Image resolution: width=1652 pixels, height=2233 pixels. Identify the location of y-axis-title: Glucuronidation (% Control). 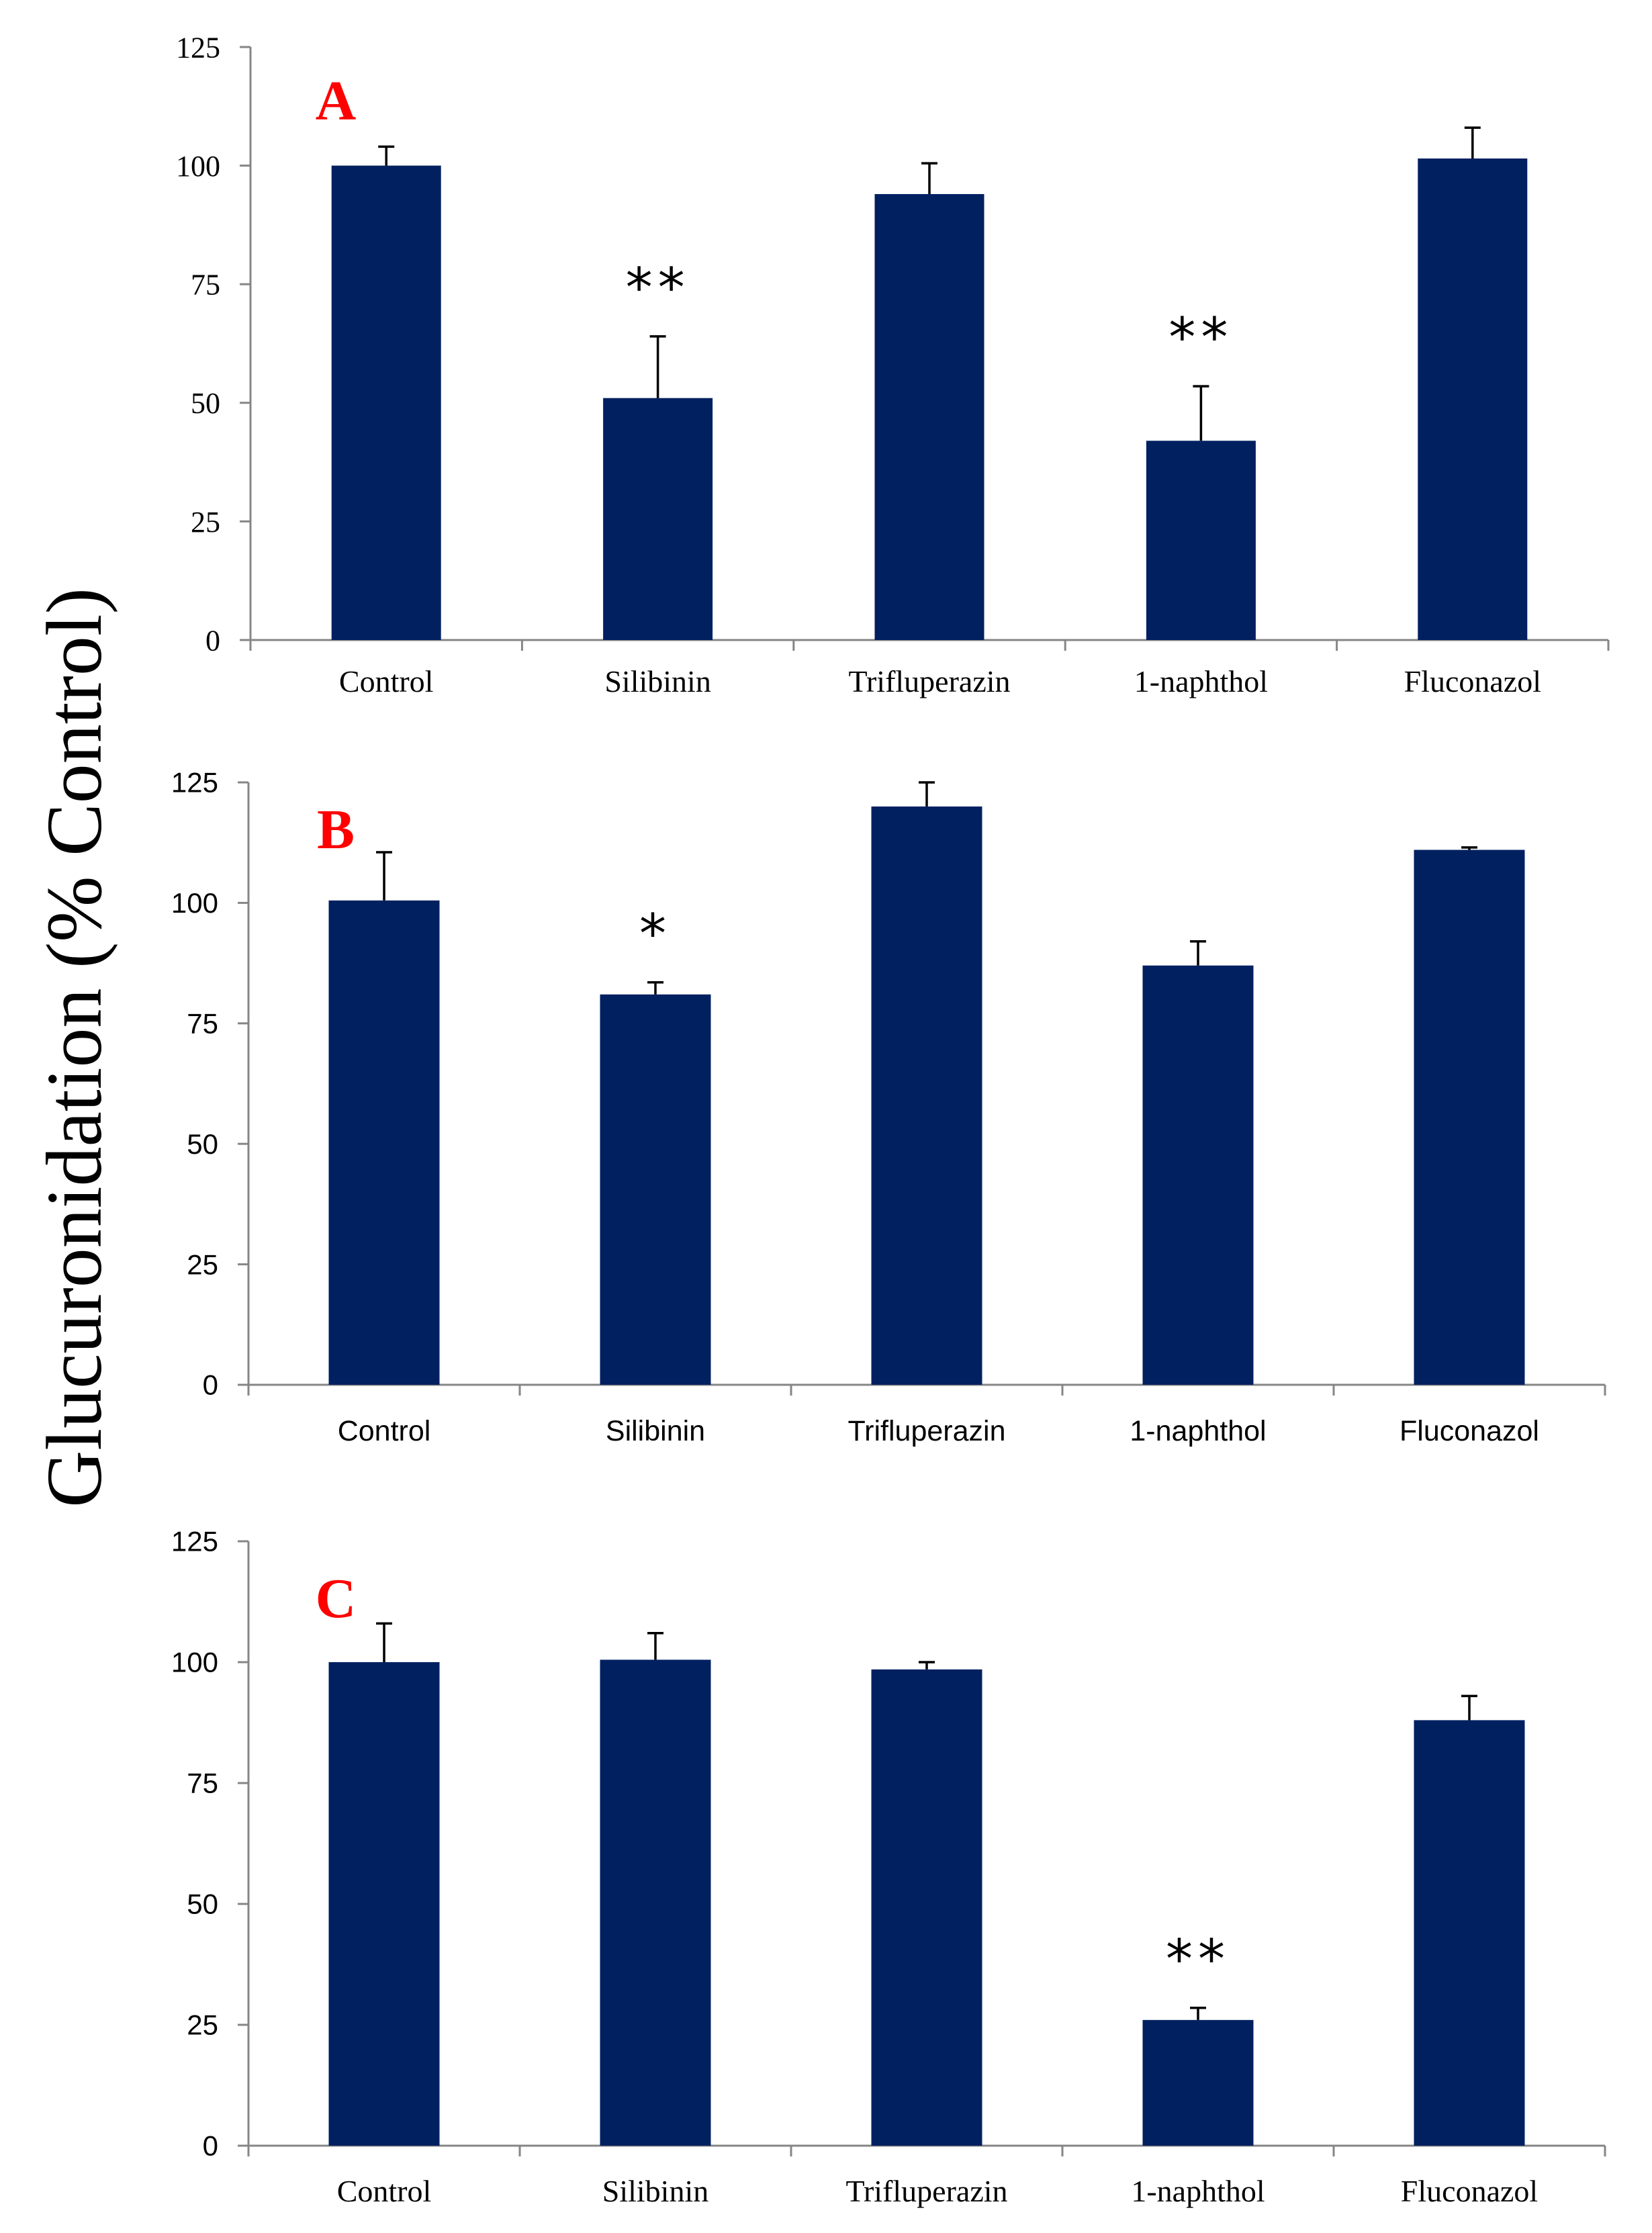
(74, 1048).